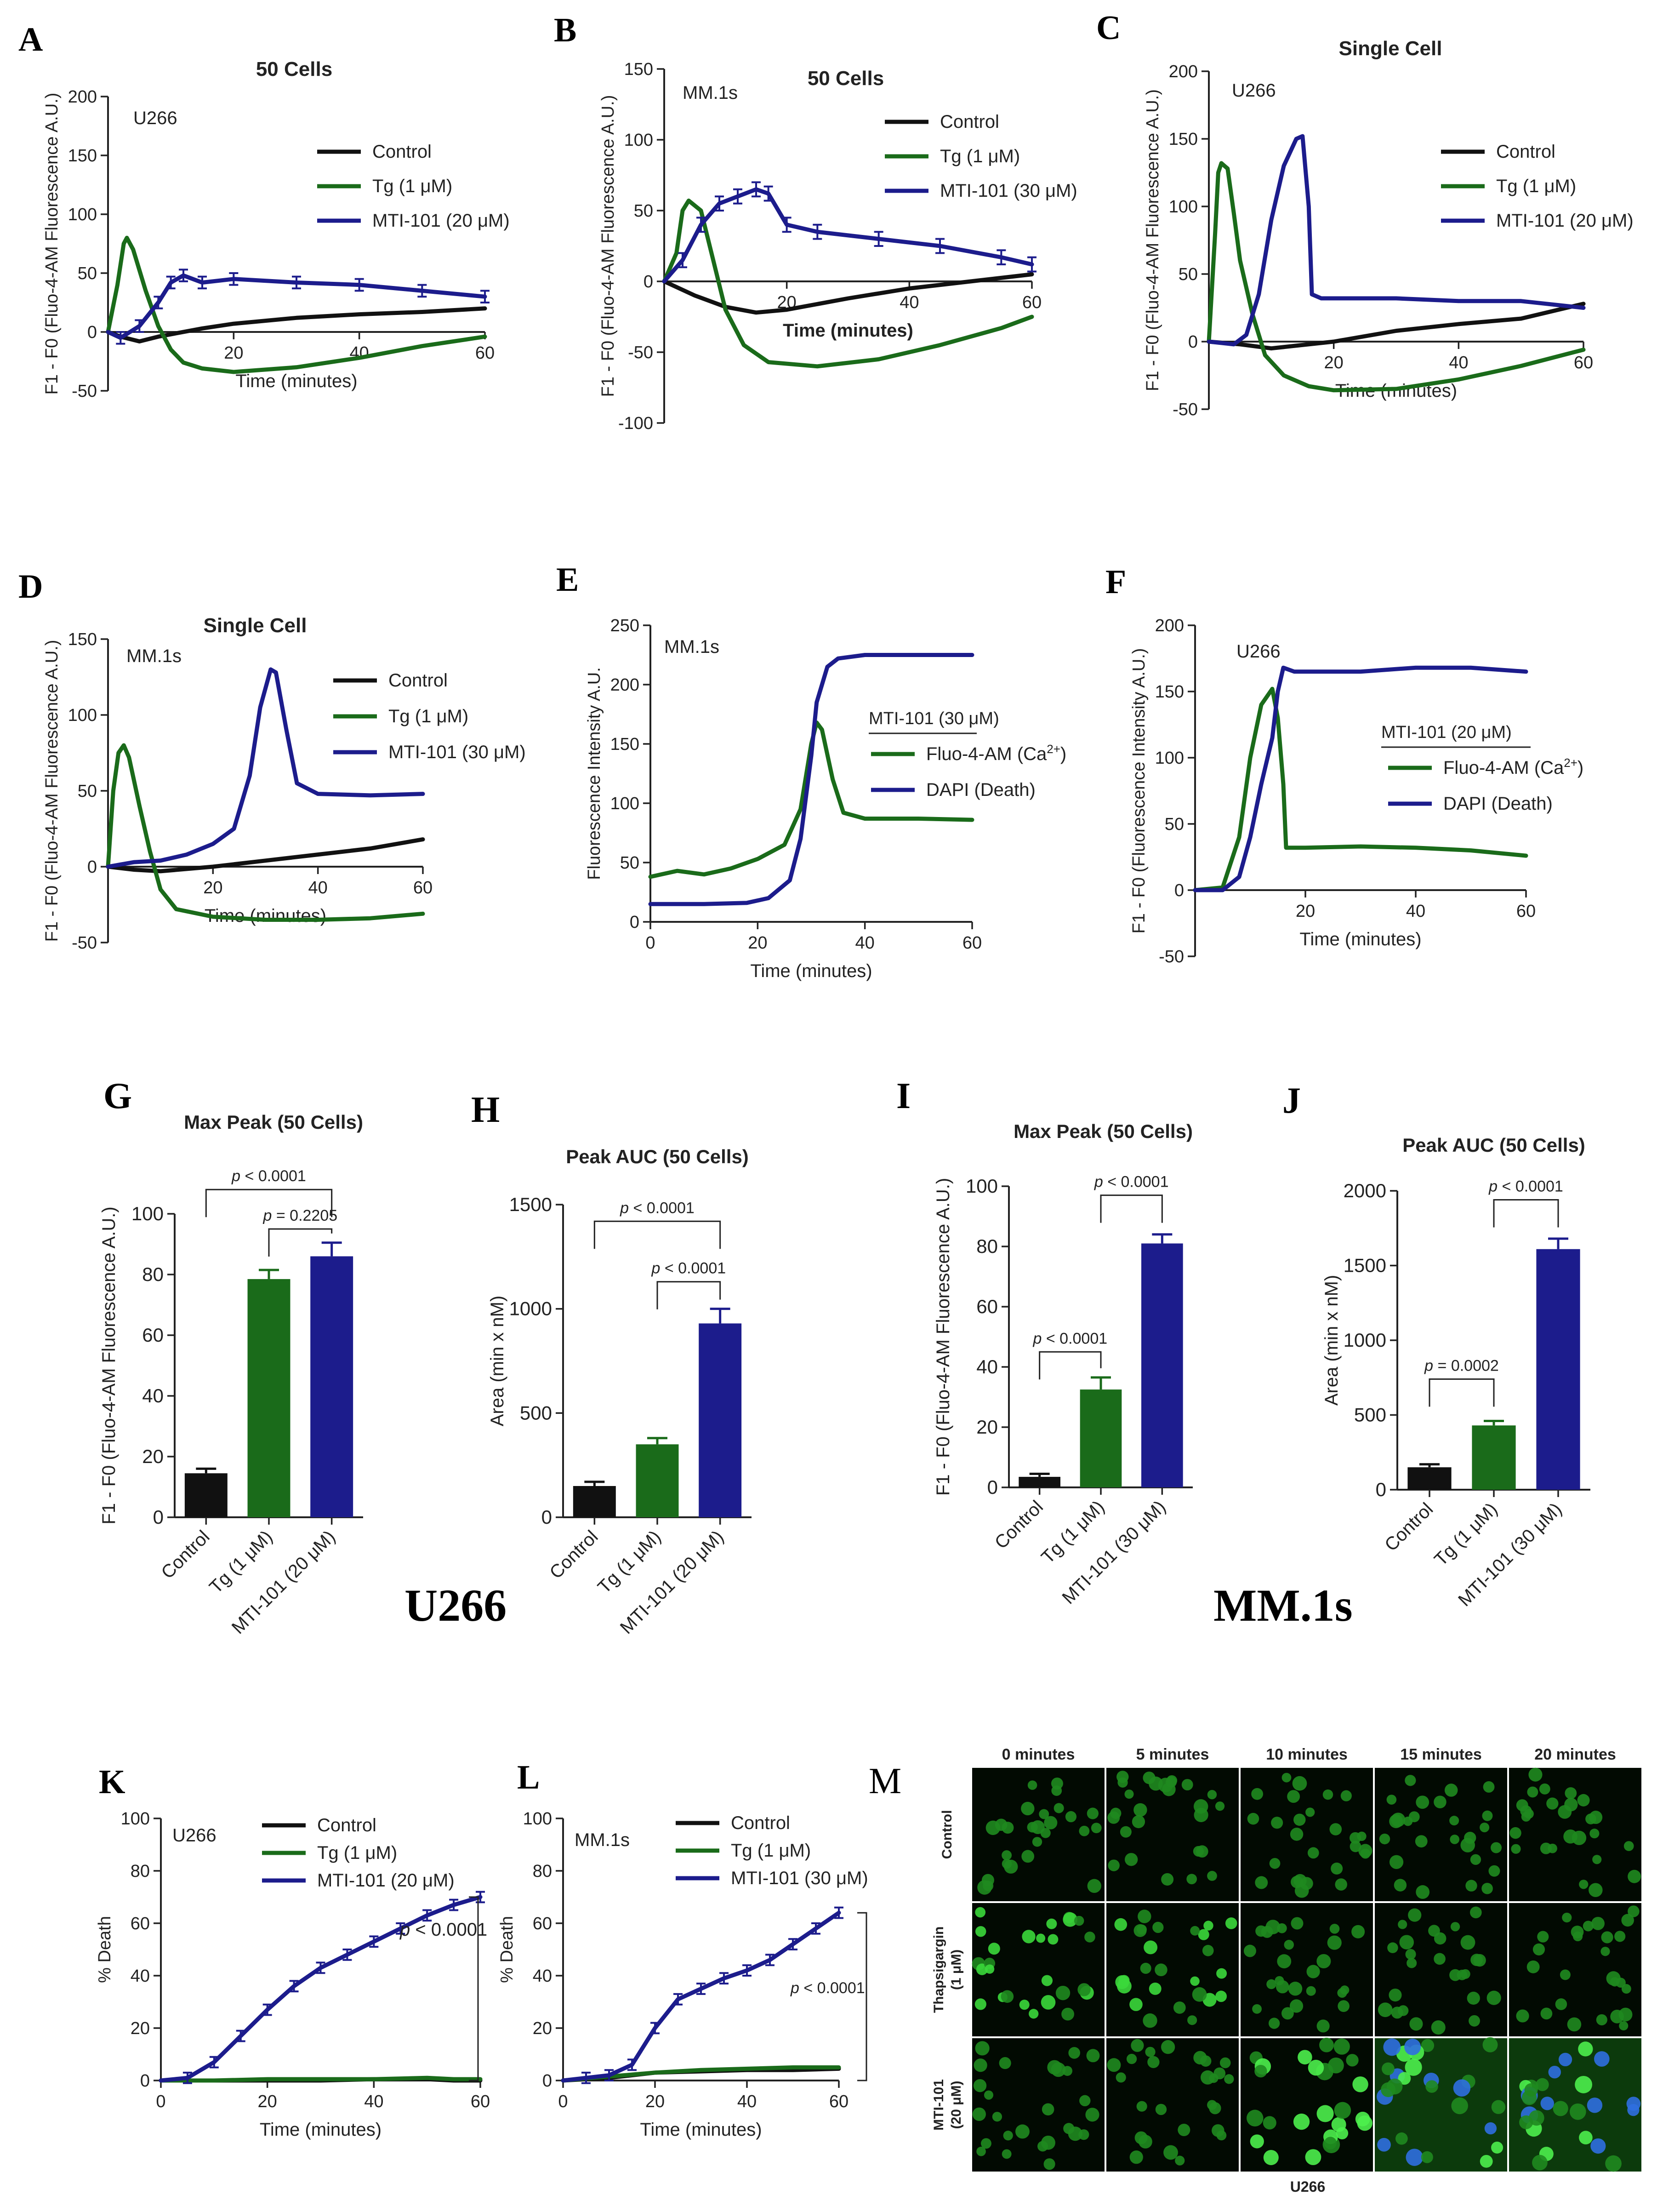 The image size is (1680, 2212). What do you see at coordinates (1308, 2186) in the screenshot?
I see `micrograph-footer: U266` at bounding box center [1308, 2186].